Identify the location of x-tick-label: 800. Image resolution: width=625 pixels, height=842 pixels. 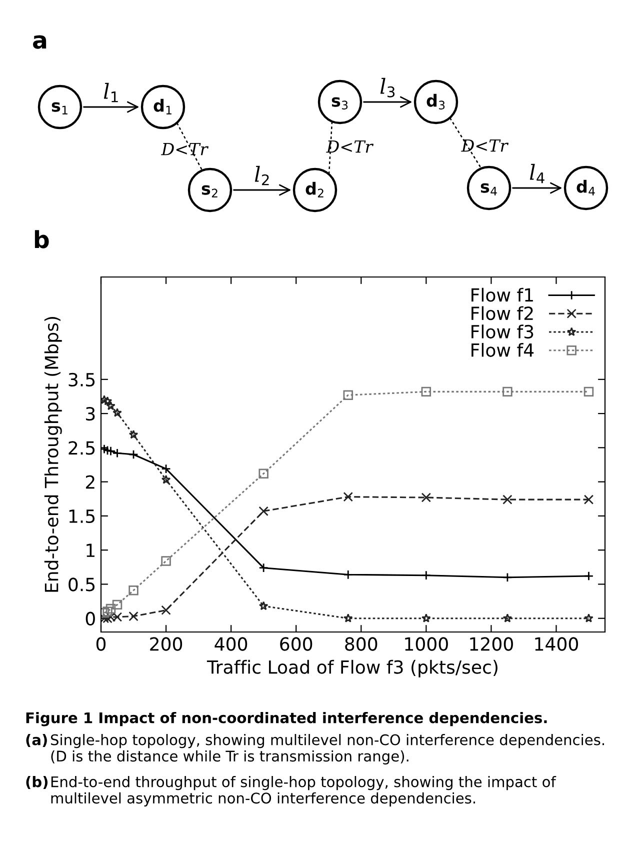
(361, 644).